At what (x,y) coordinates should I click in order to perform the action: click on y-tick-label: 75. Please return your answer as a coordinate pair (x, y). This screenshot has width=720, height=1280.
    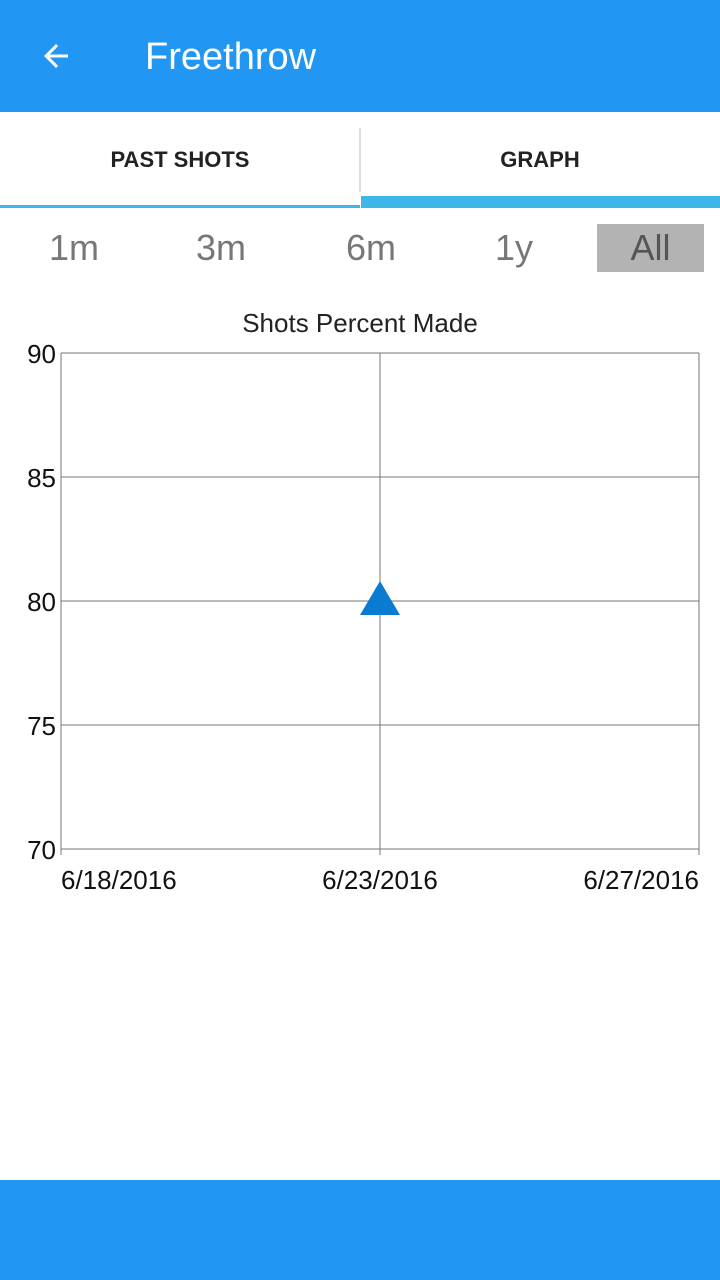
    Looking at the image, I should click on (41, 726).